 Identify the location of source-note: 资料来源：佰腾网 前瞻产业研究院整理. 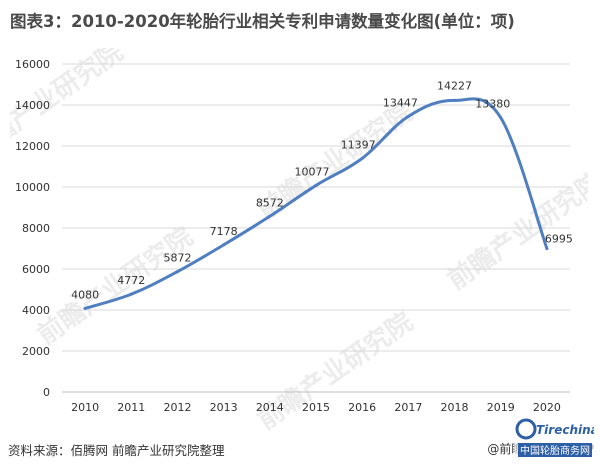
(116, 450).